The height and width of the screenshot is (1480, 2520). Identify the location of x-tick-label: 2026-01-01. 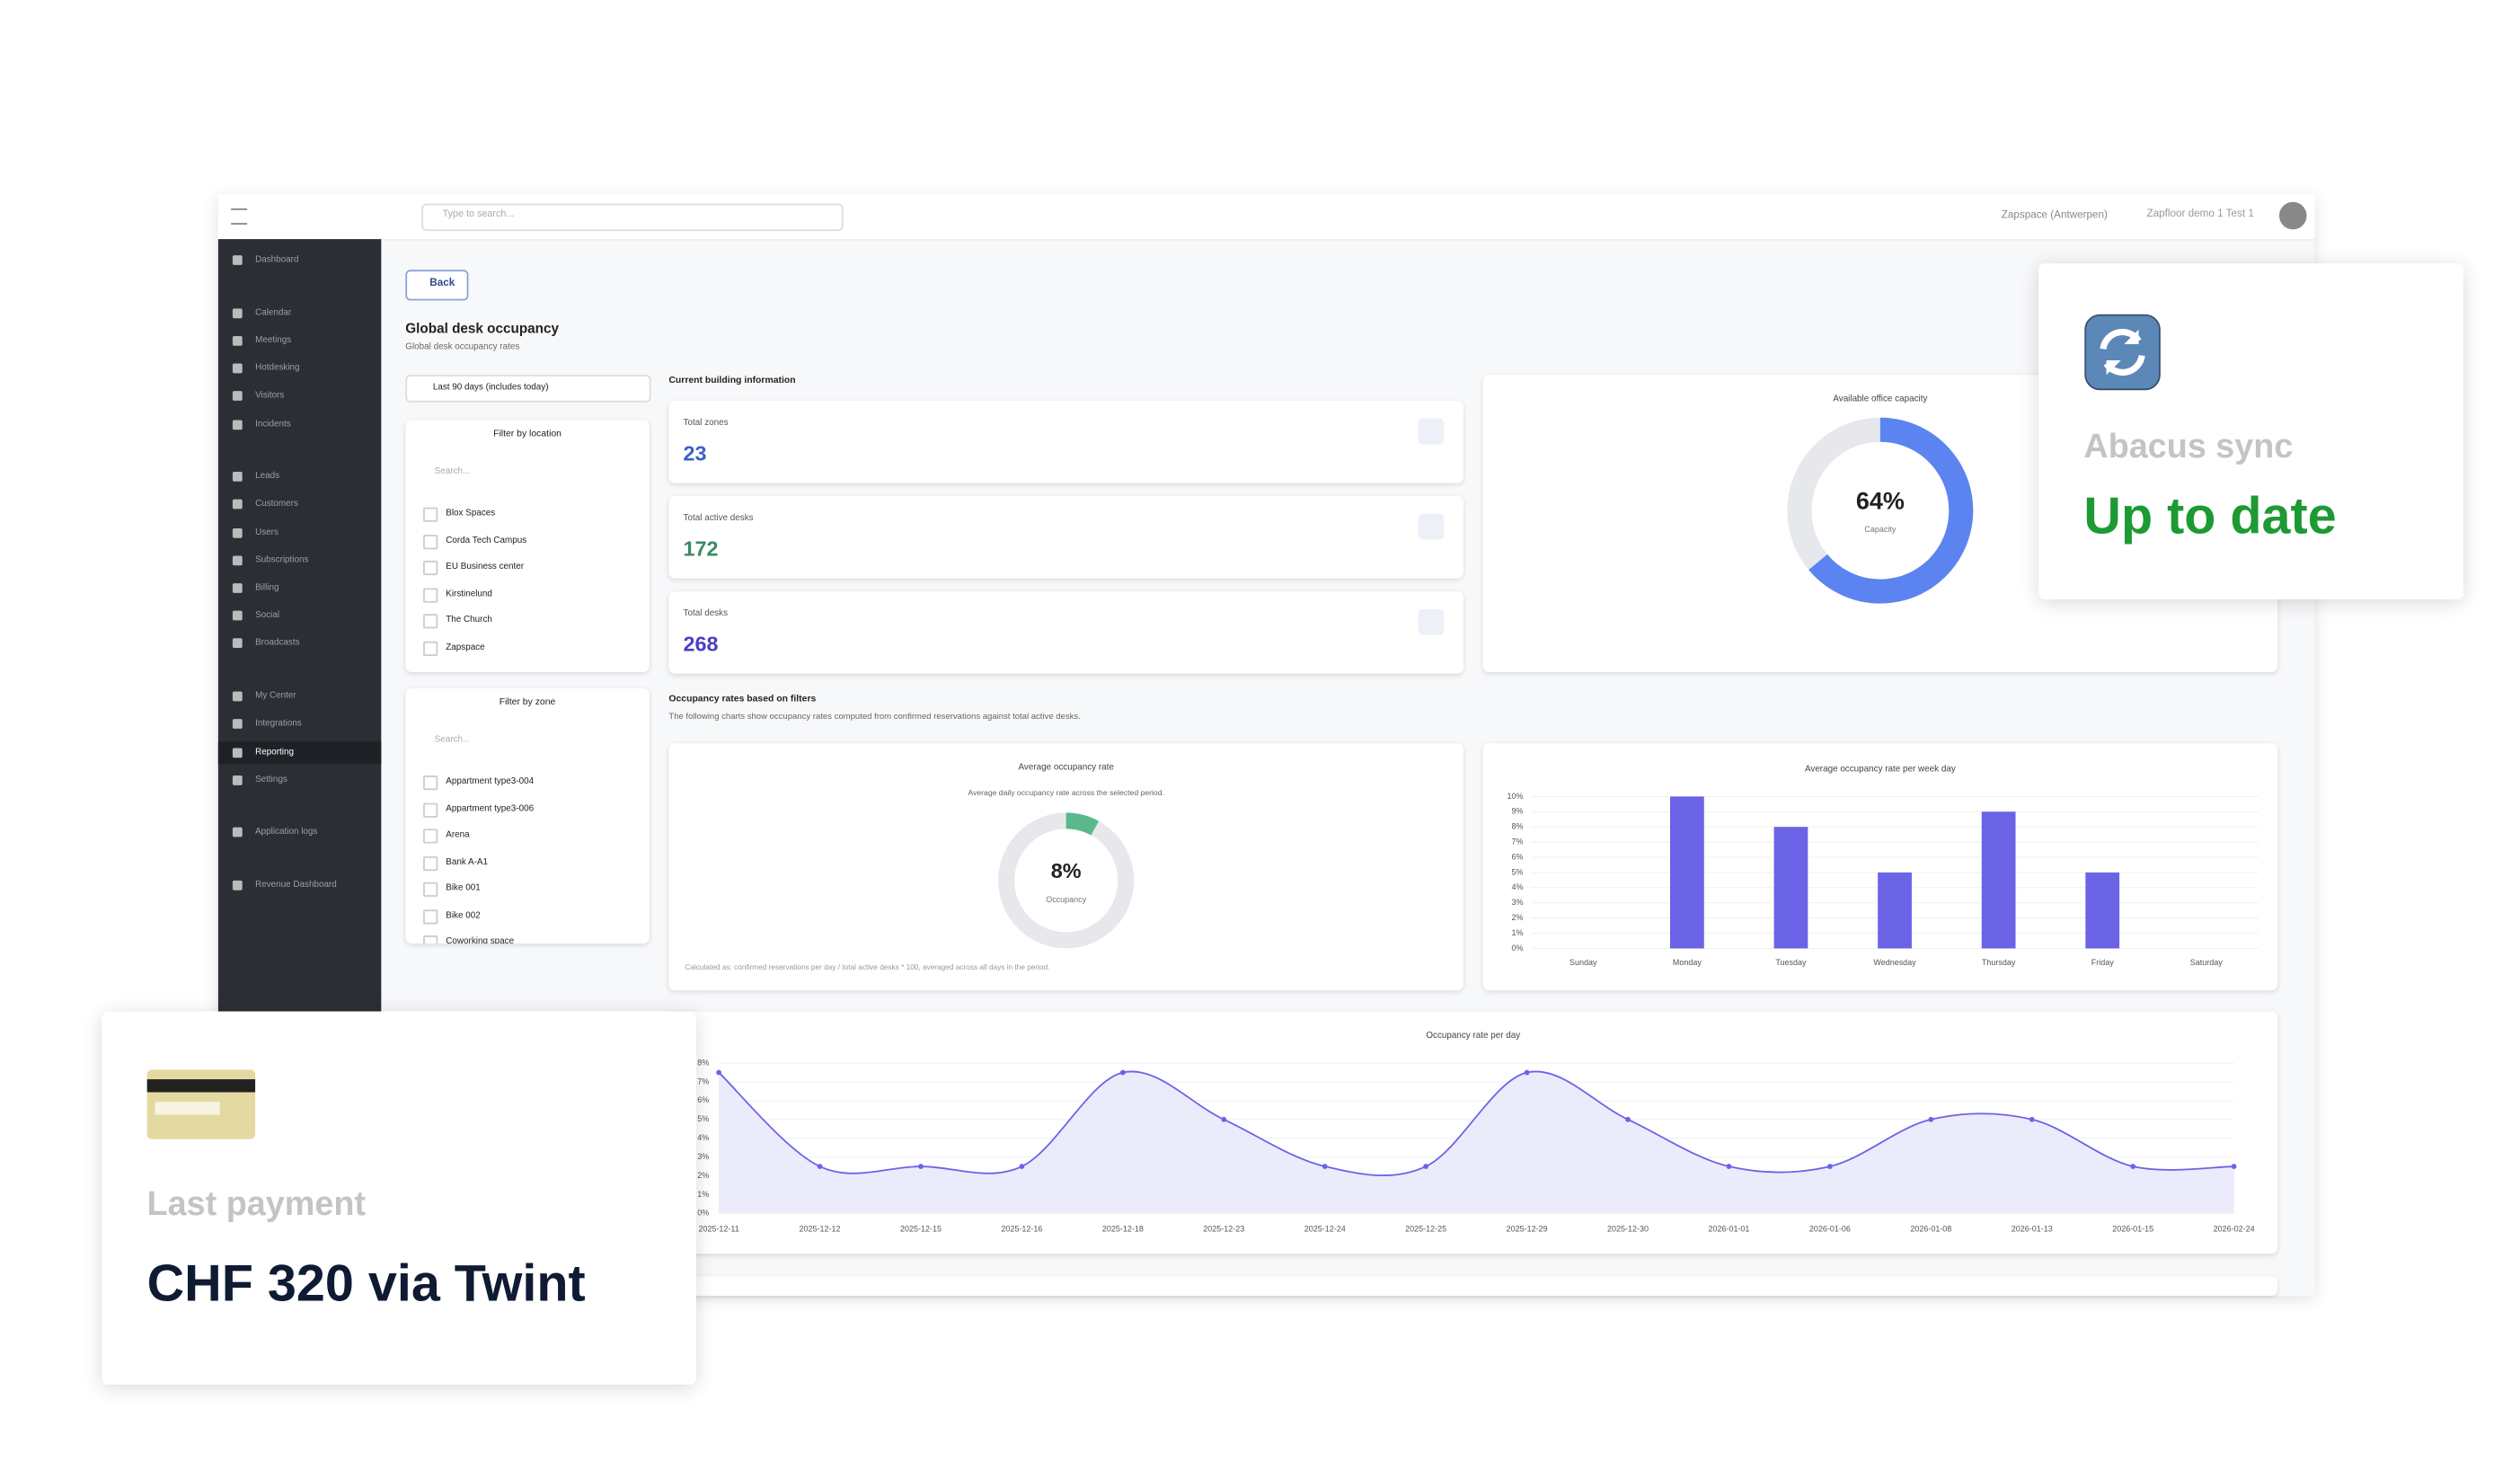
(1728, 1229).